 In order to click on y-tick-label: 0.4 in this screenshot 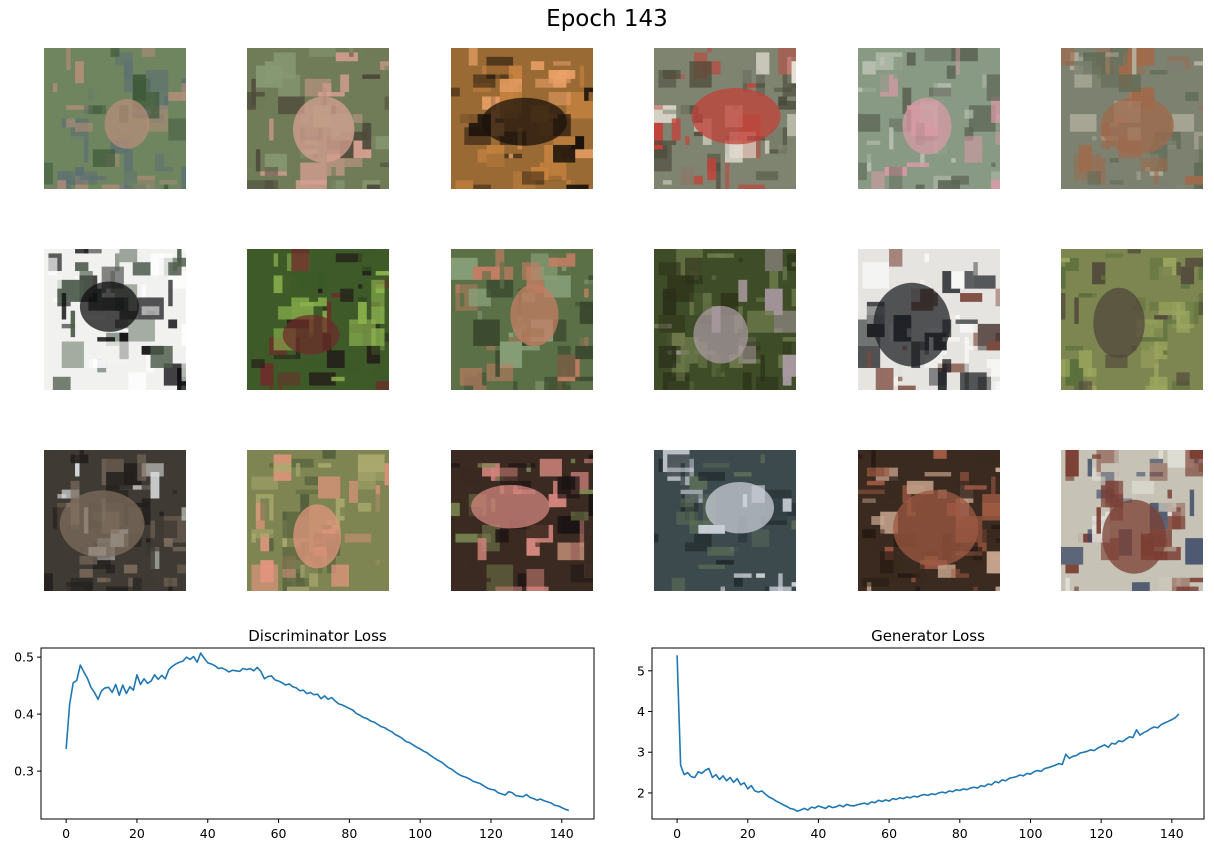, I will do `click(24, 714)`.